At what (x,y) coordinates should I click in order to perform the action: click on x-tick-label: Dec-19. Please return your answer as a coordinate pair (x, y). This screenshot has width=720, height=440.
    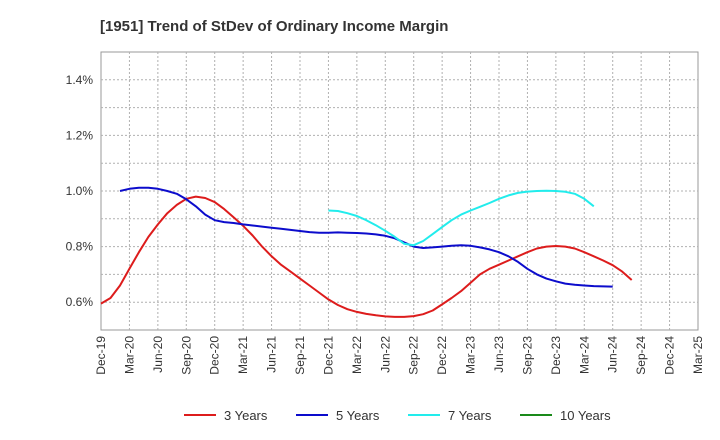
    Looking at the image, I should click on (101, 355).